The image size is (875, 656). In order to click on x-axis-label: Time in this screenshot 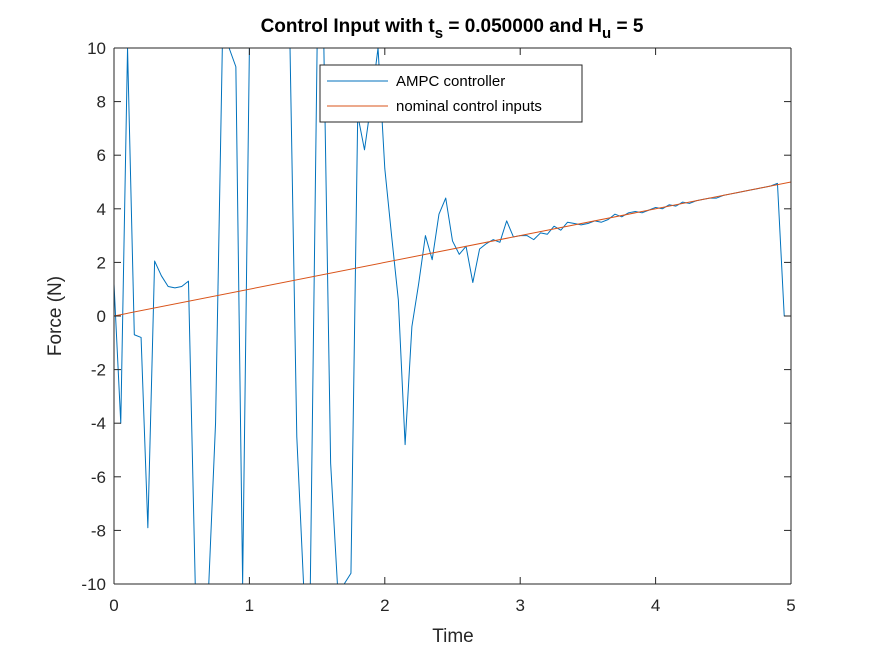, I will do `click(453, 636)`.